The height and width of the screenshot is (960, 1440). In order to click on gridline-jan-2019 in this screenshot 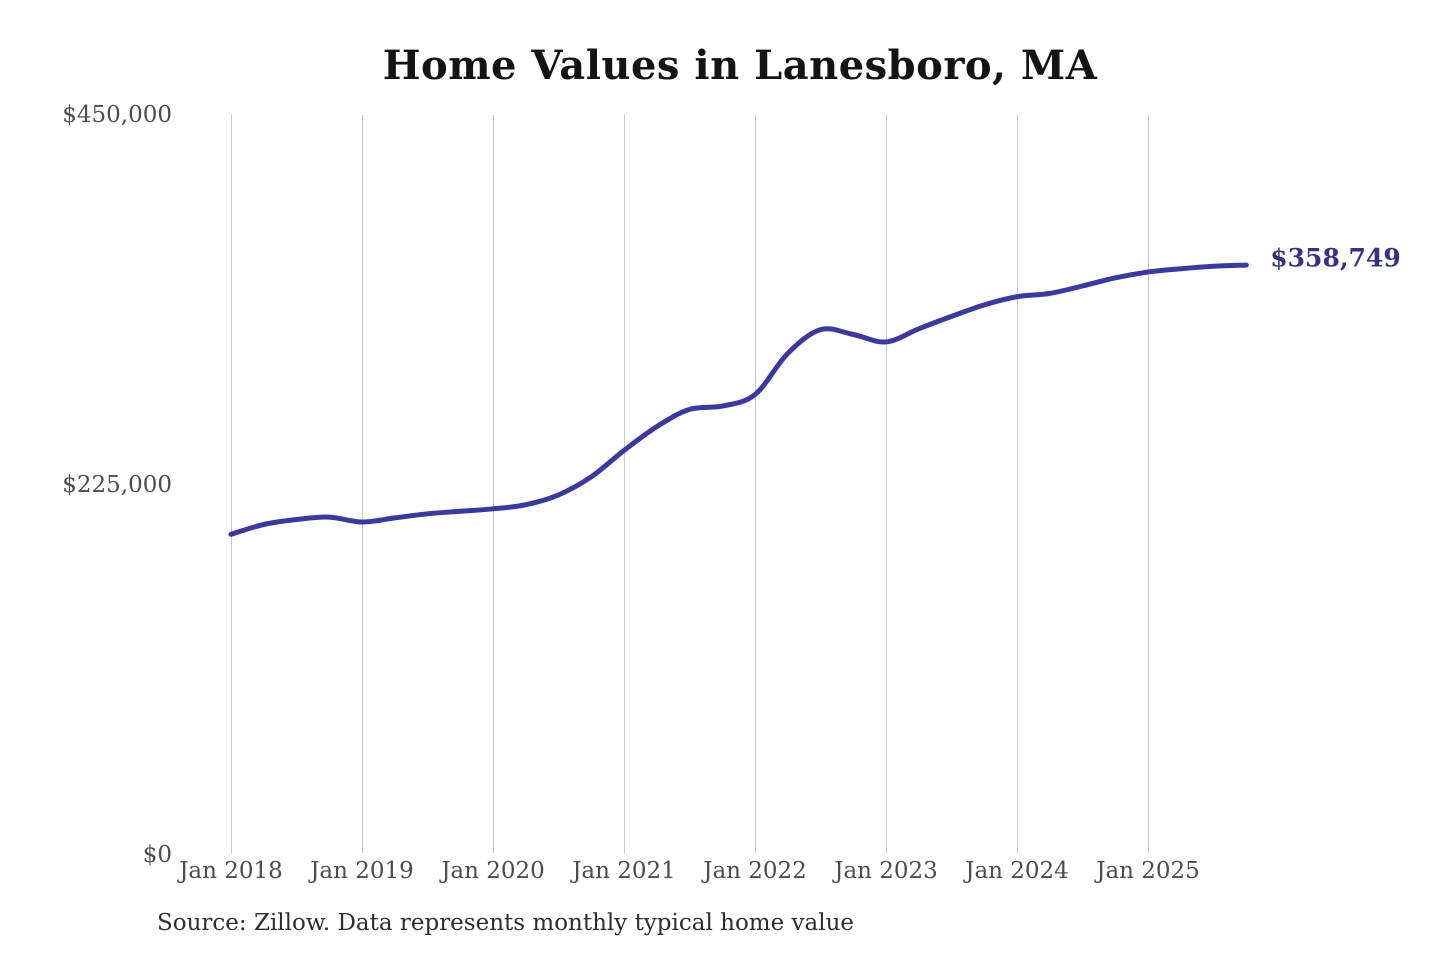, I will do `click(362, 484)`.